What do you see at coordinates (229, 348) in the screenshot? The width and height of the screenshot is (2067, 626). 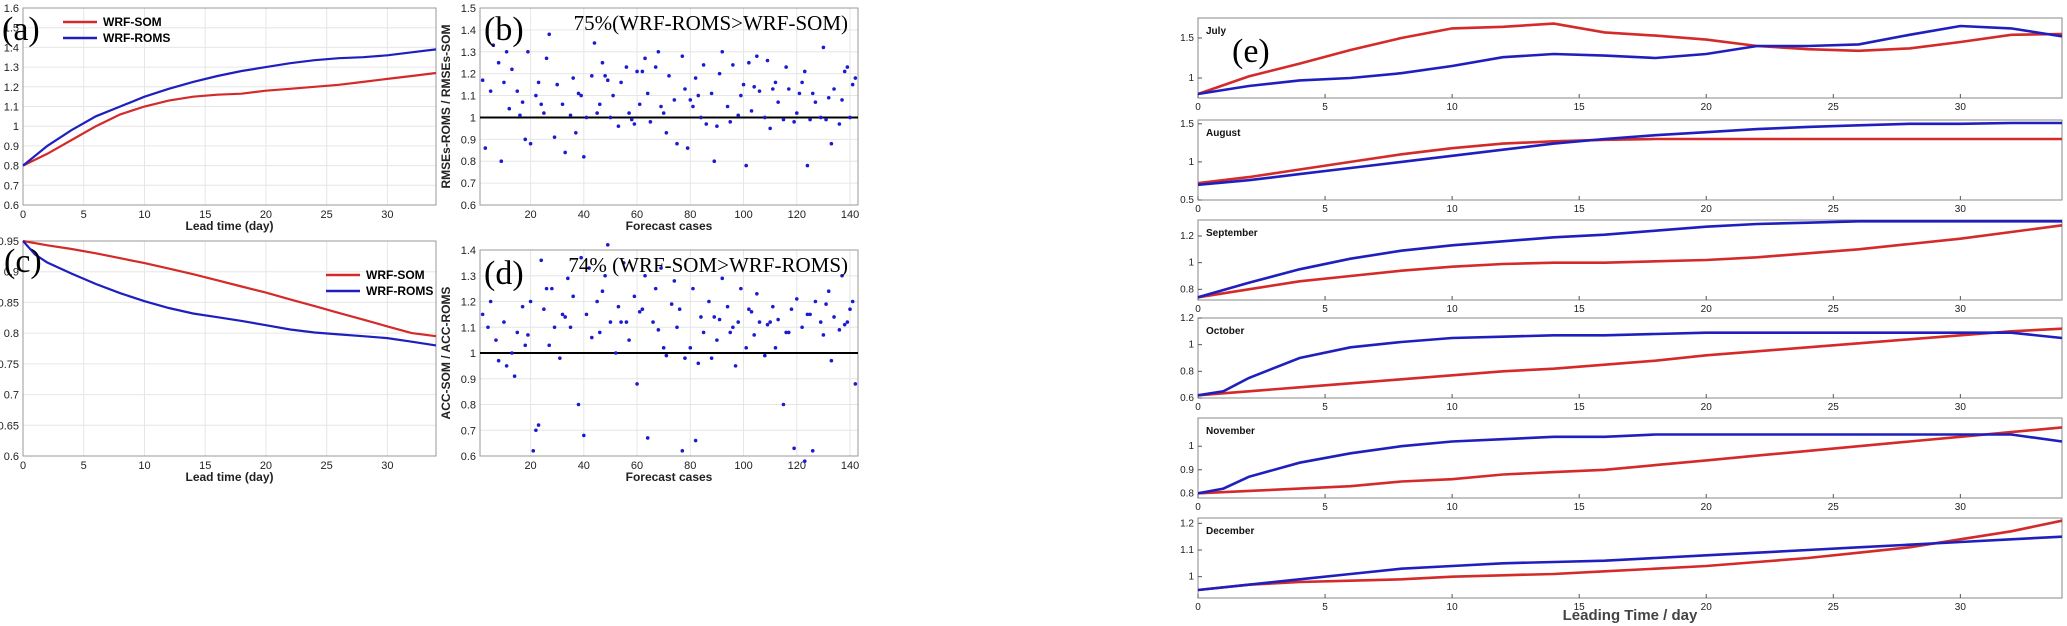 I see `plot-area` at bounding box center [229, 348].